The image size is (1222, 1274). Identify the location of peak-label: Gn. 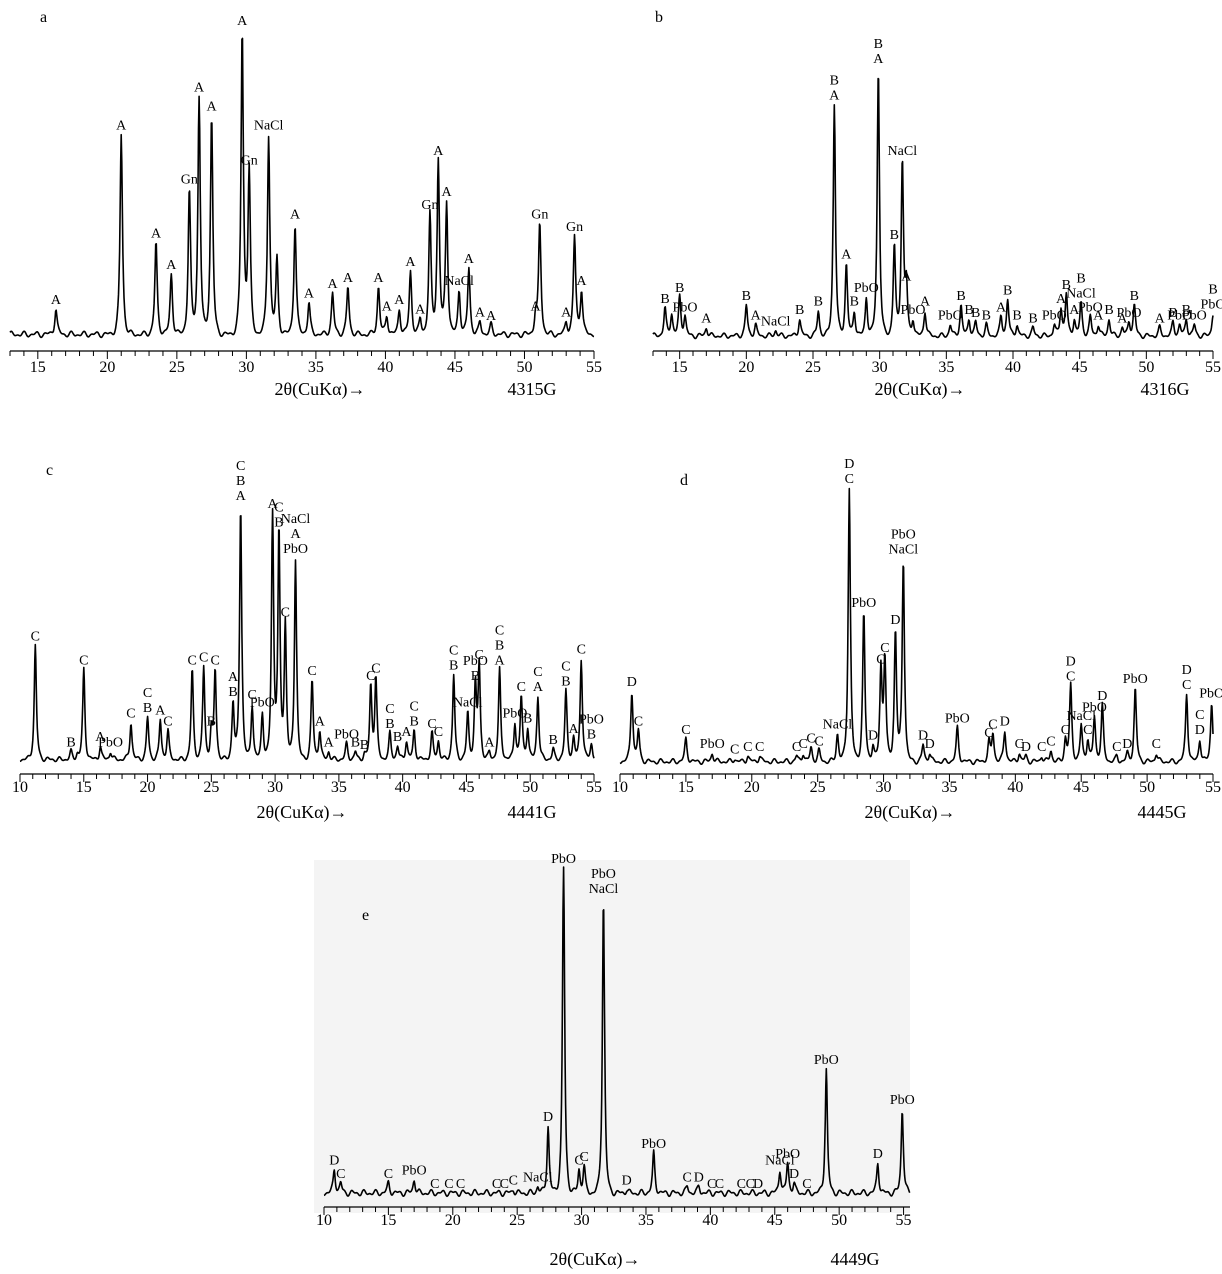
(189, 180).